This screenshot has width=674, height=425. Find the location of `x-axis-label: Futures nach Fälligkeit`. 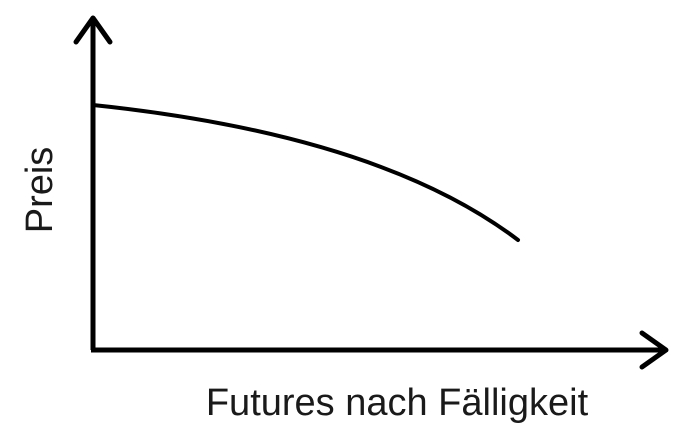

x-axis-label: Futures nach Fälligkeit is located at coordinates (397, 403).